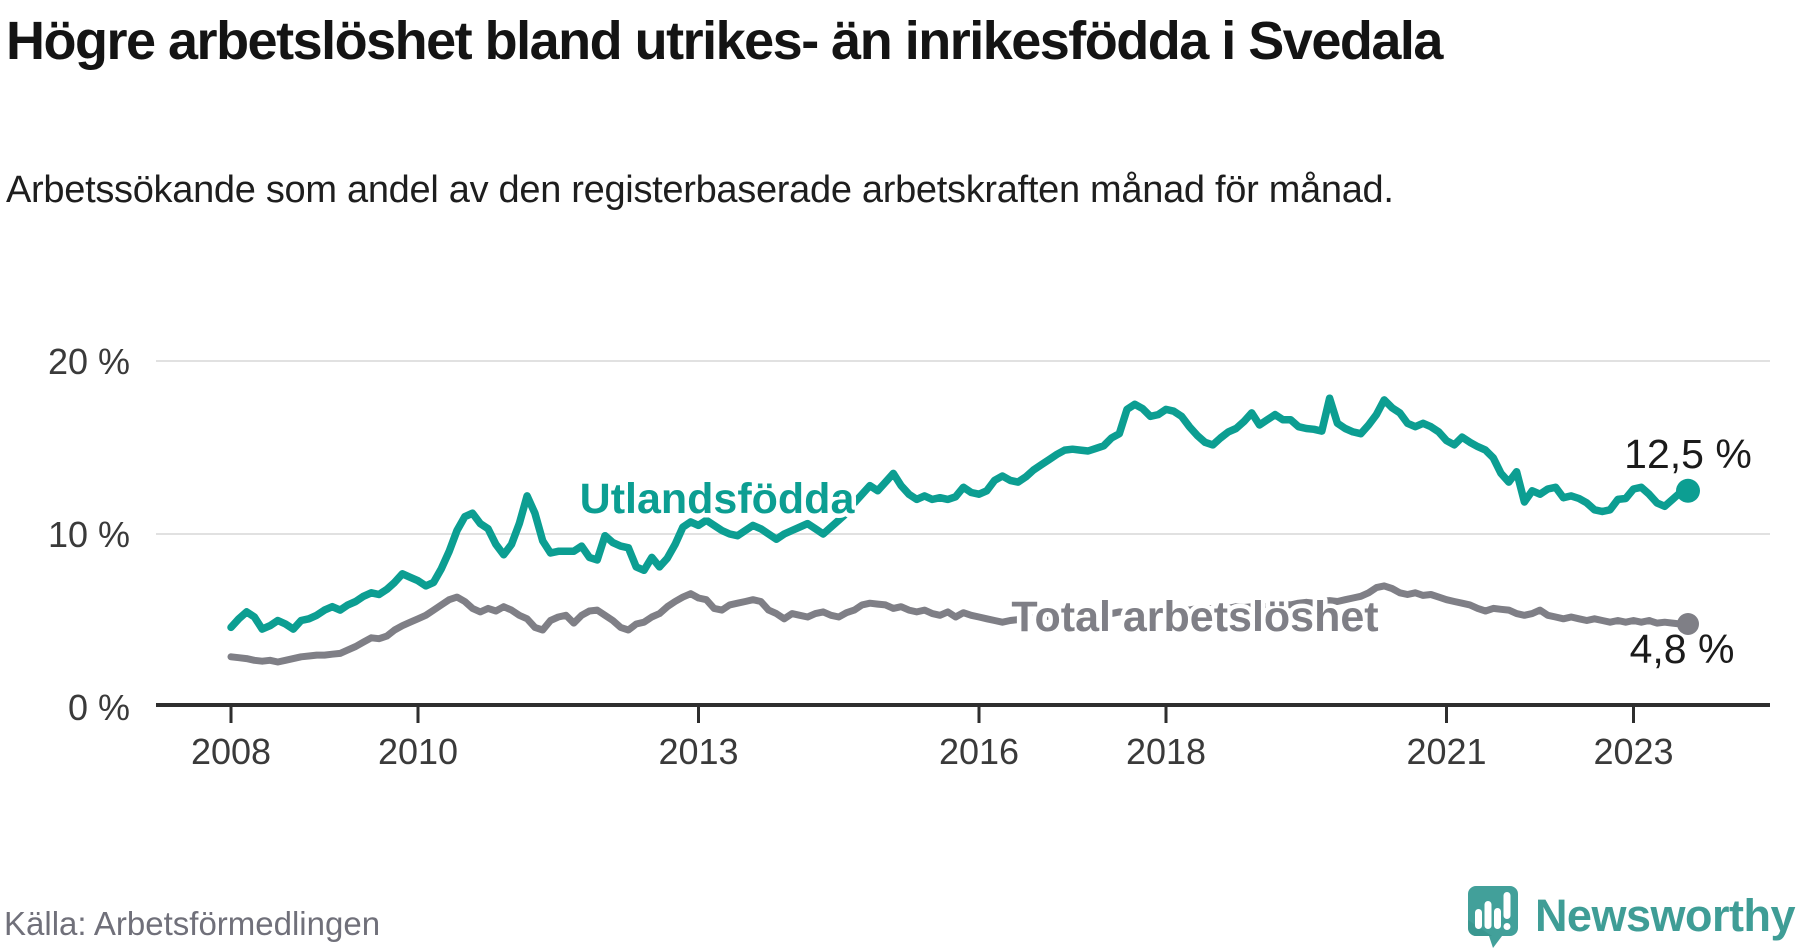  Describe the element at coordinates (89, 361) in the screenshot. I see `y-axis-tick-label: 20 %` at that location.